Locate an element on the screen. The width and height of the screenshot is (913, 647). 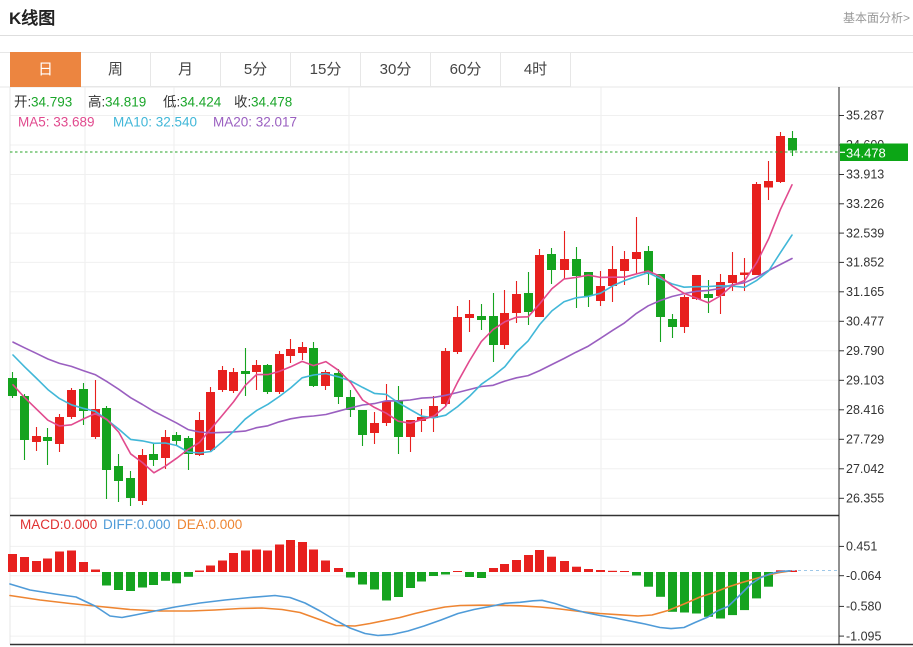
svg-text: 34.793 is located at coordinates (51, 102).